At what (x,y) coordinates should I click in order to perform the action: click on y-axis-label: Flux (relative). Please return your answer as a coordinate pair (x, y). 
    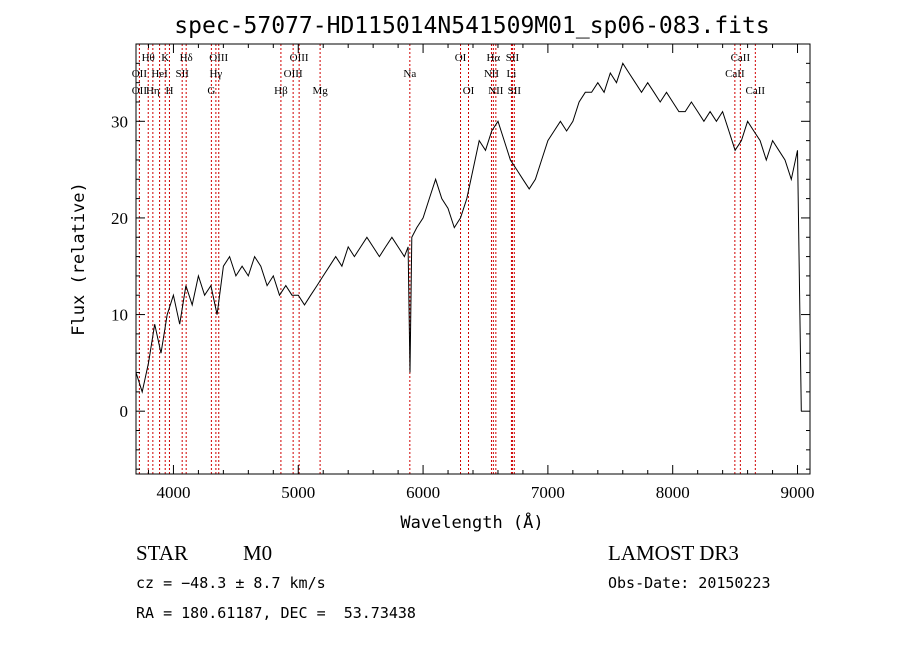
    Looking at the image, I should click on (79, 259).